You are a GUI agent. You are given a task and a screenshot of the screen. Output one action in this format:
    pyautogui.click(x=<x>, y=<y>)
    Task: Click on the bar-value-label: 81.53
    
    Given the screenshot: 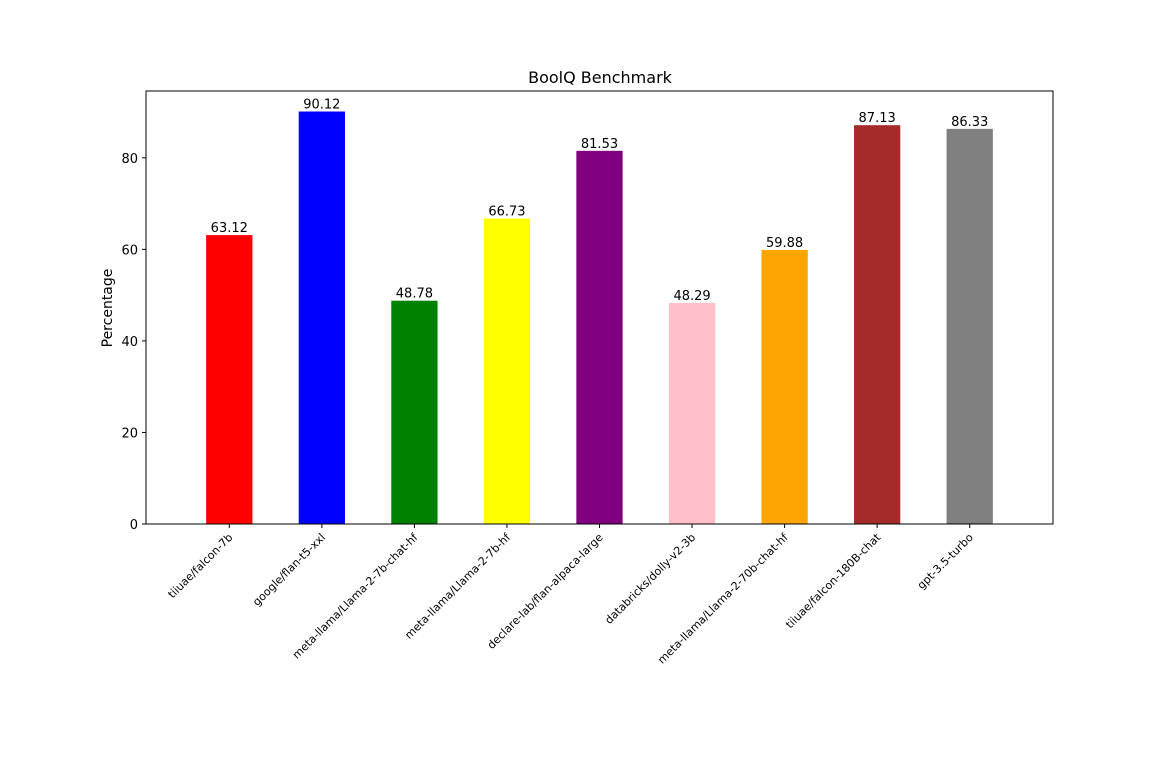 What is the action you would take?
    pyautogui.click(x=599, y=144)
    